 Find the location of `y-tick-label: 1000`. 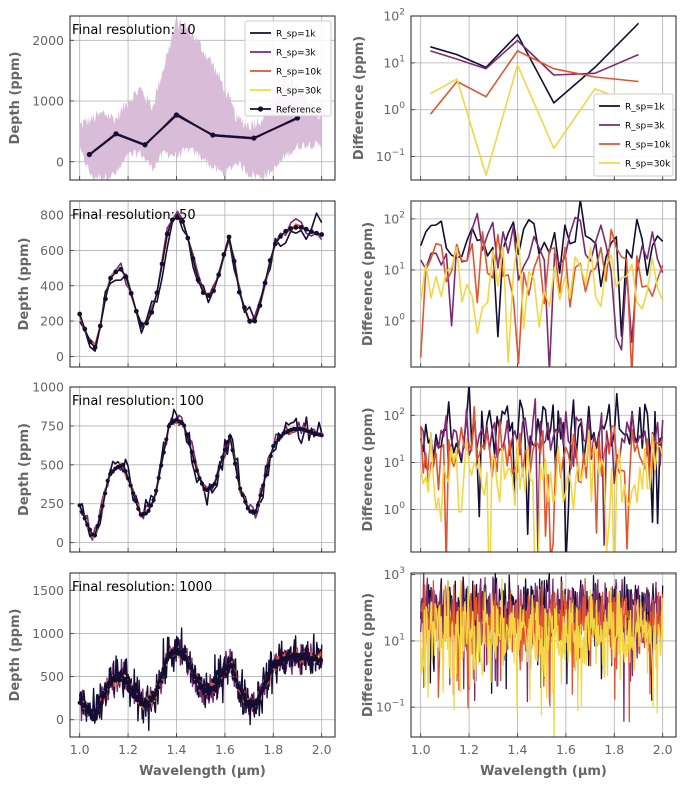

y-tick-label: 1000 is located at coordinates (48, 101).